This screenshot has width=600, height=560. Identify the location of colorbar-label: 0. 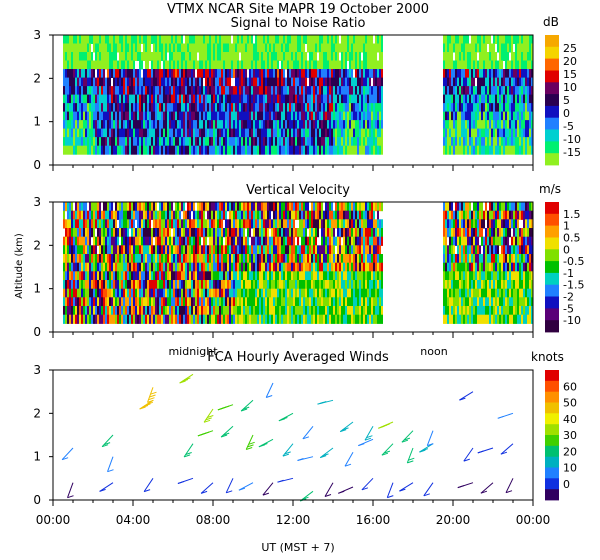
(566, 113).